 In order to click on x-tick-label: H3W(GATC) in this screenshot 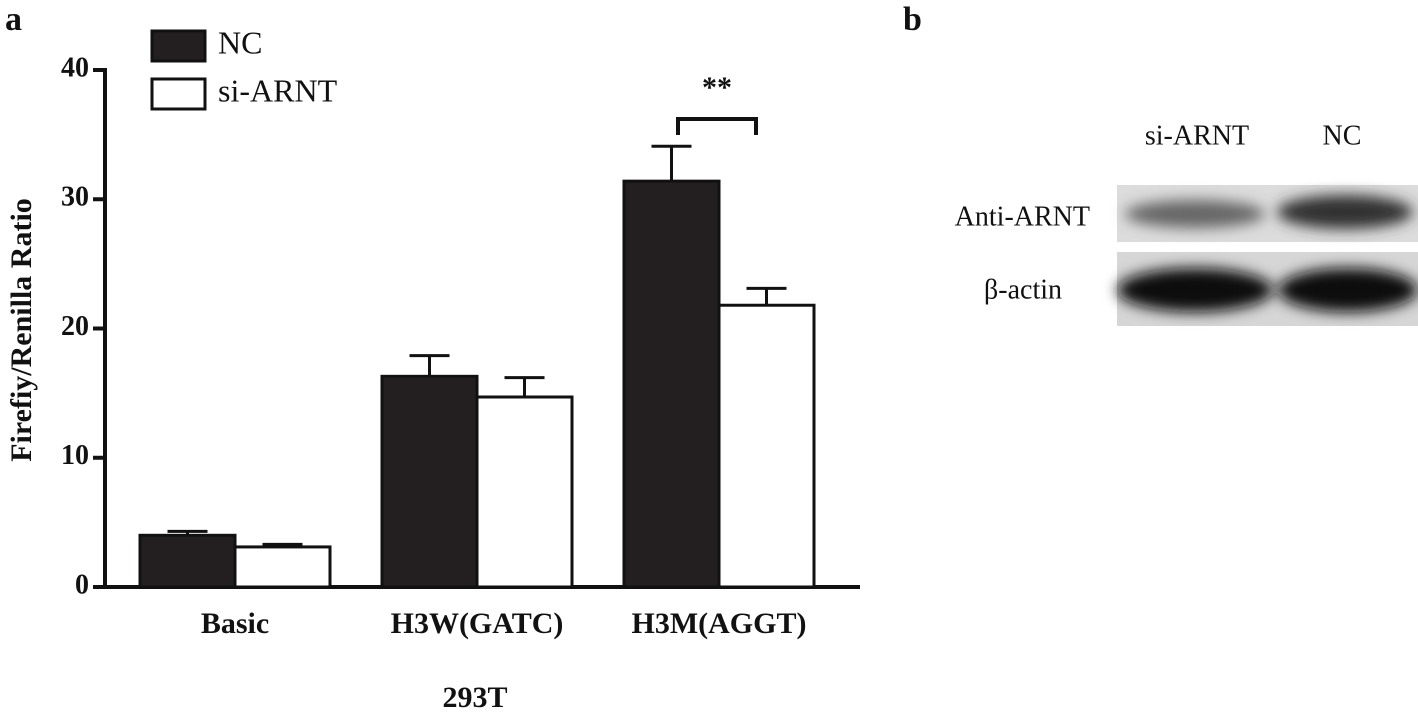, I will do `click(477, 623)`.